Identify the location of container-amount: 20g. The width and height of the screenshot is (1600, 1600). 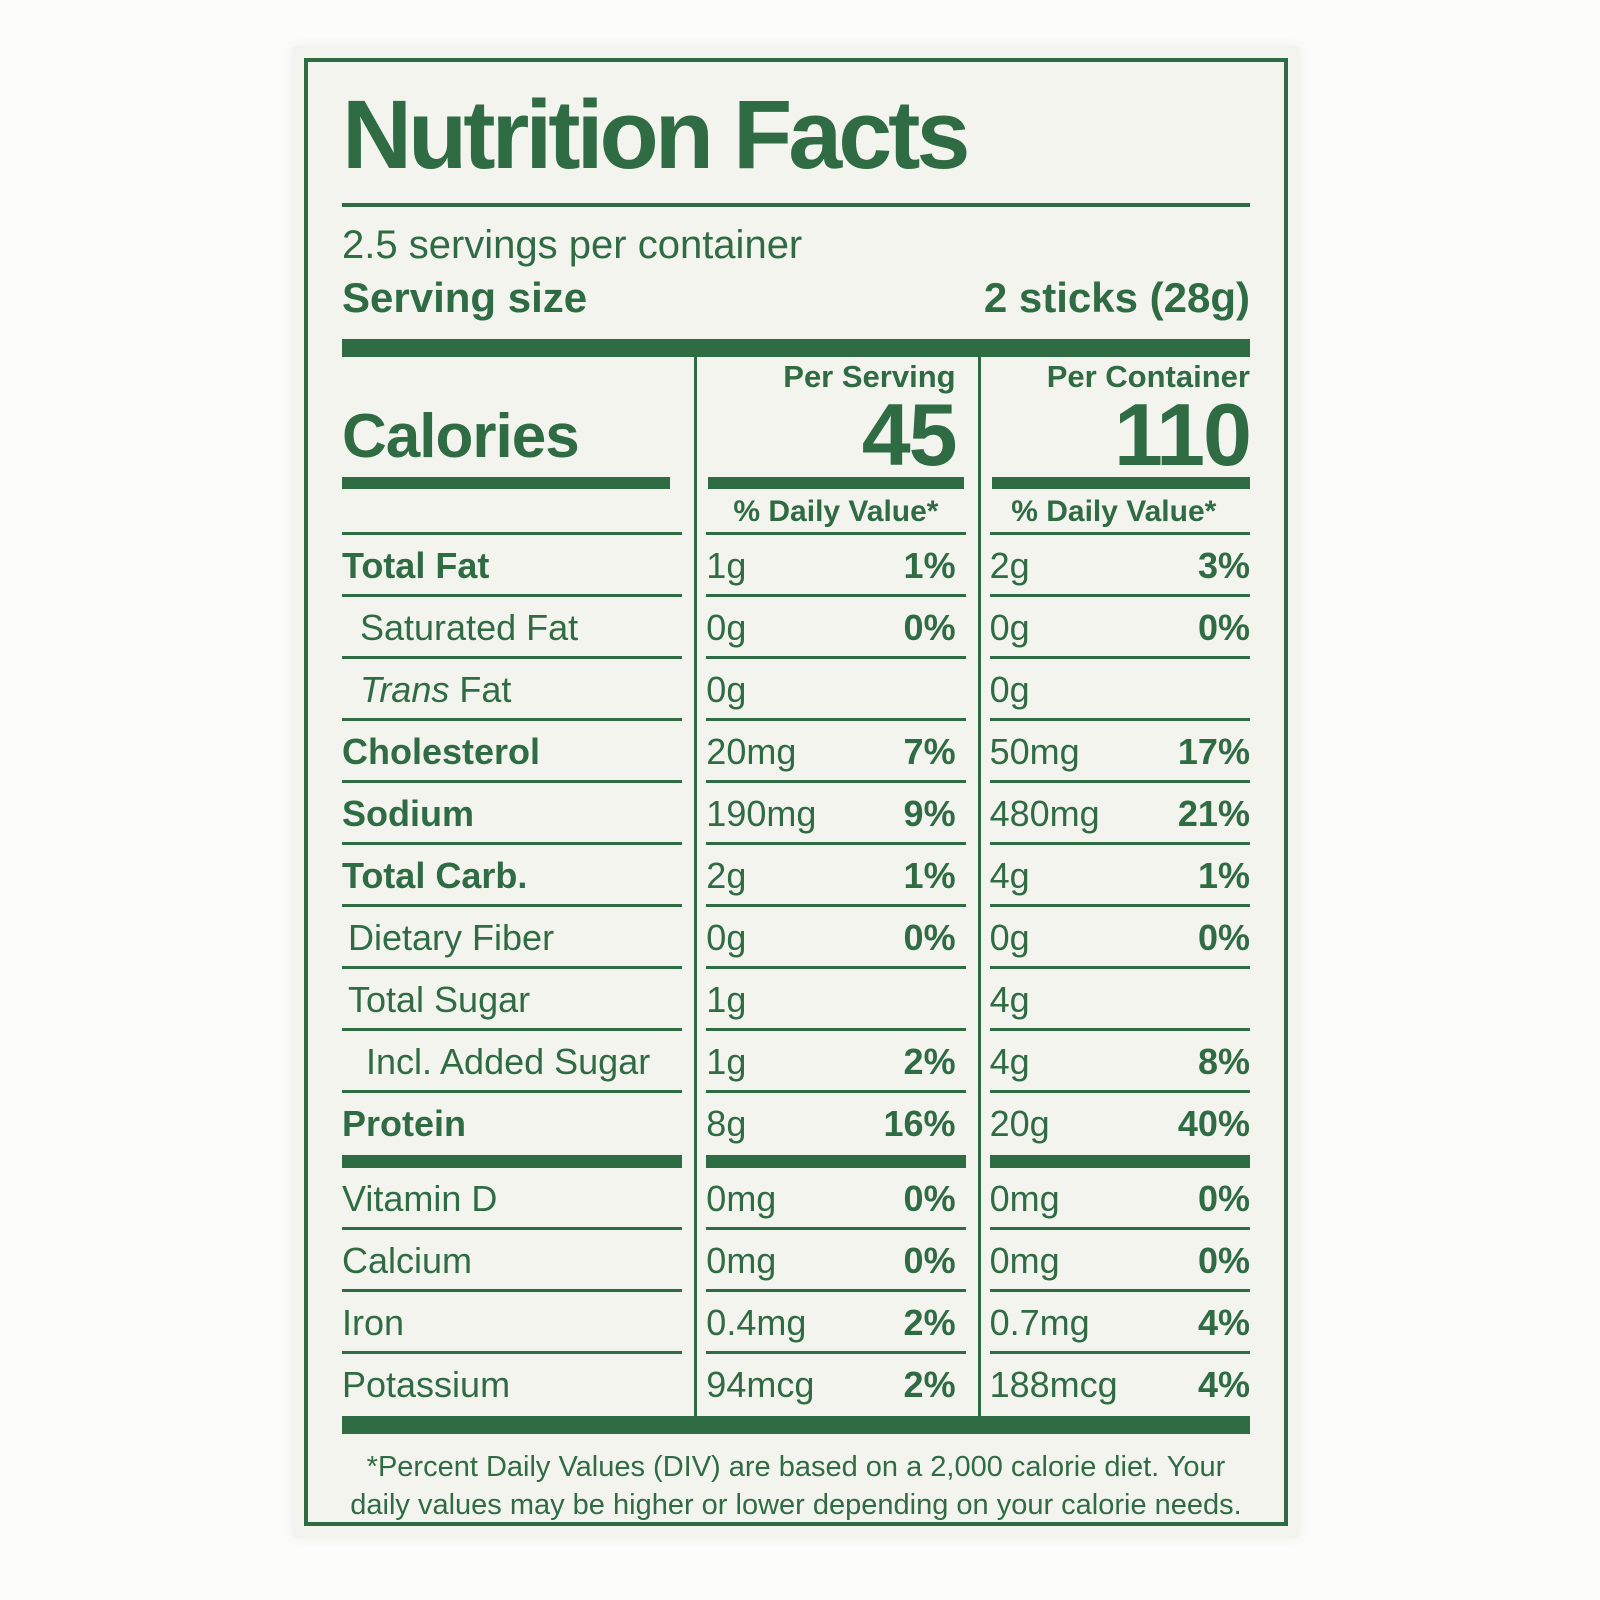
(1019, 1124).